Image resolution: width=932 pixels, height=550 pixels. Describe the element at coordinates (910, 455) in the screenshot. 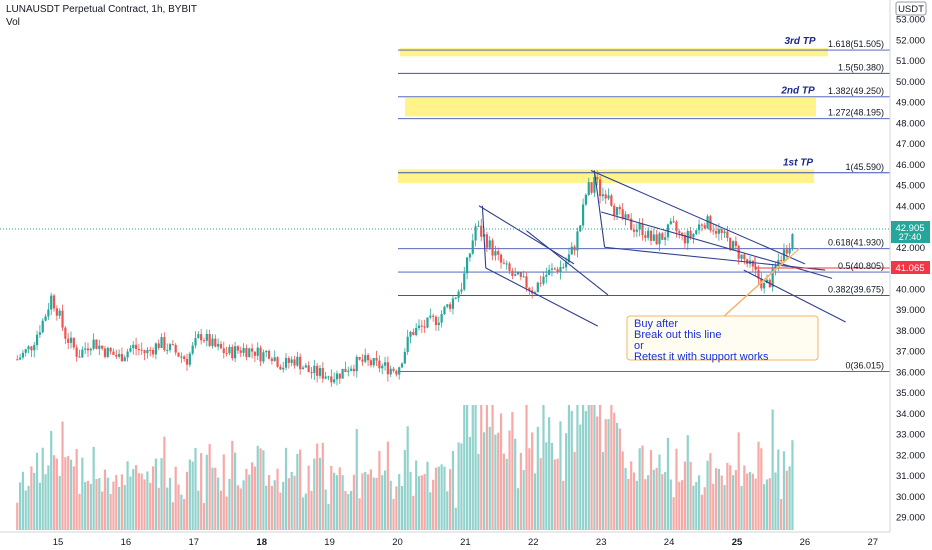

I see `price-tick-label: 32.000` at that location.